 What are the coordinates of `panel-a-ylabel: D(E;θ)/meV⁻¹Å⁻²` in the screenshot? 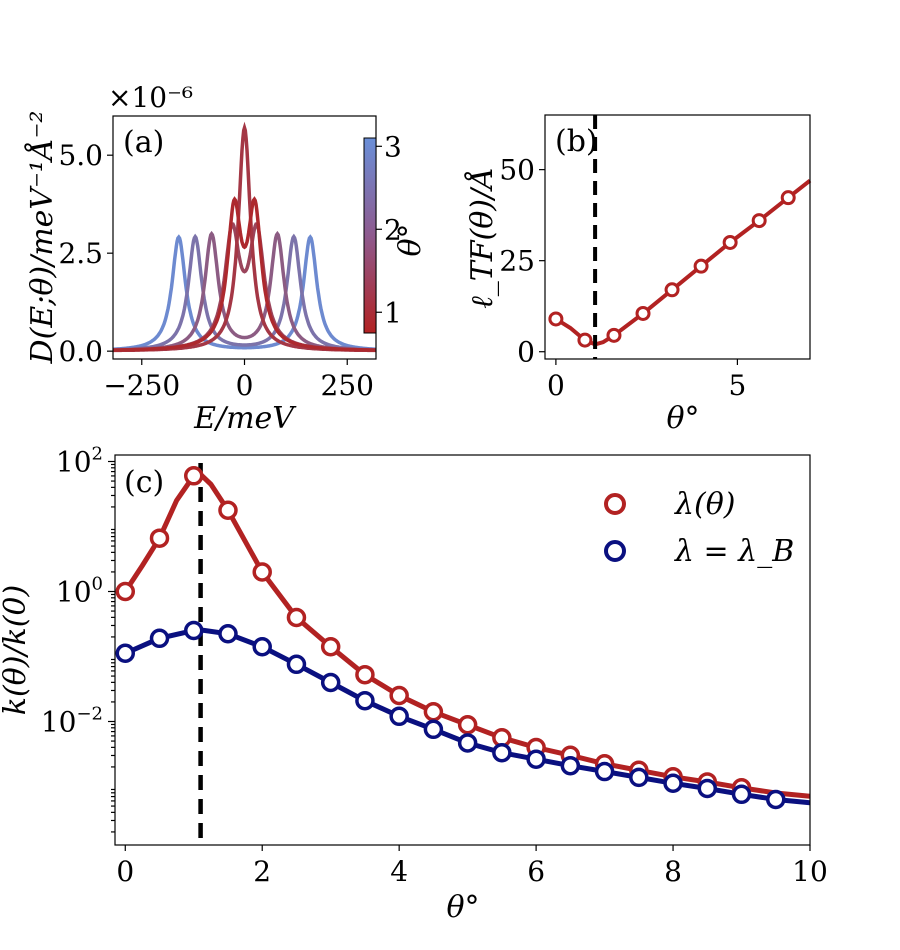 It's located at (42, 238).